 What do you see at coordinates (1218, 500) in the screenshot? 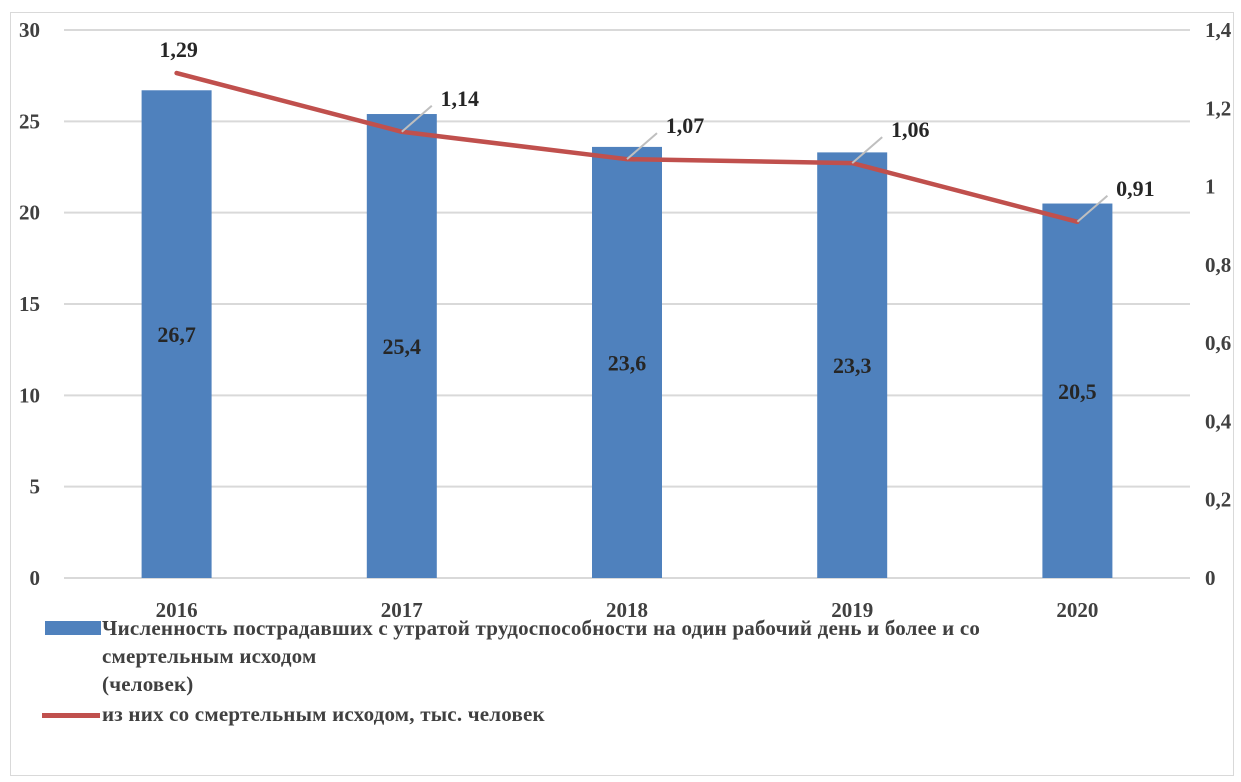
I see `y-right-tick-label: 0,2` at bounding box center [1218, 500].